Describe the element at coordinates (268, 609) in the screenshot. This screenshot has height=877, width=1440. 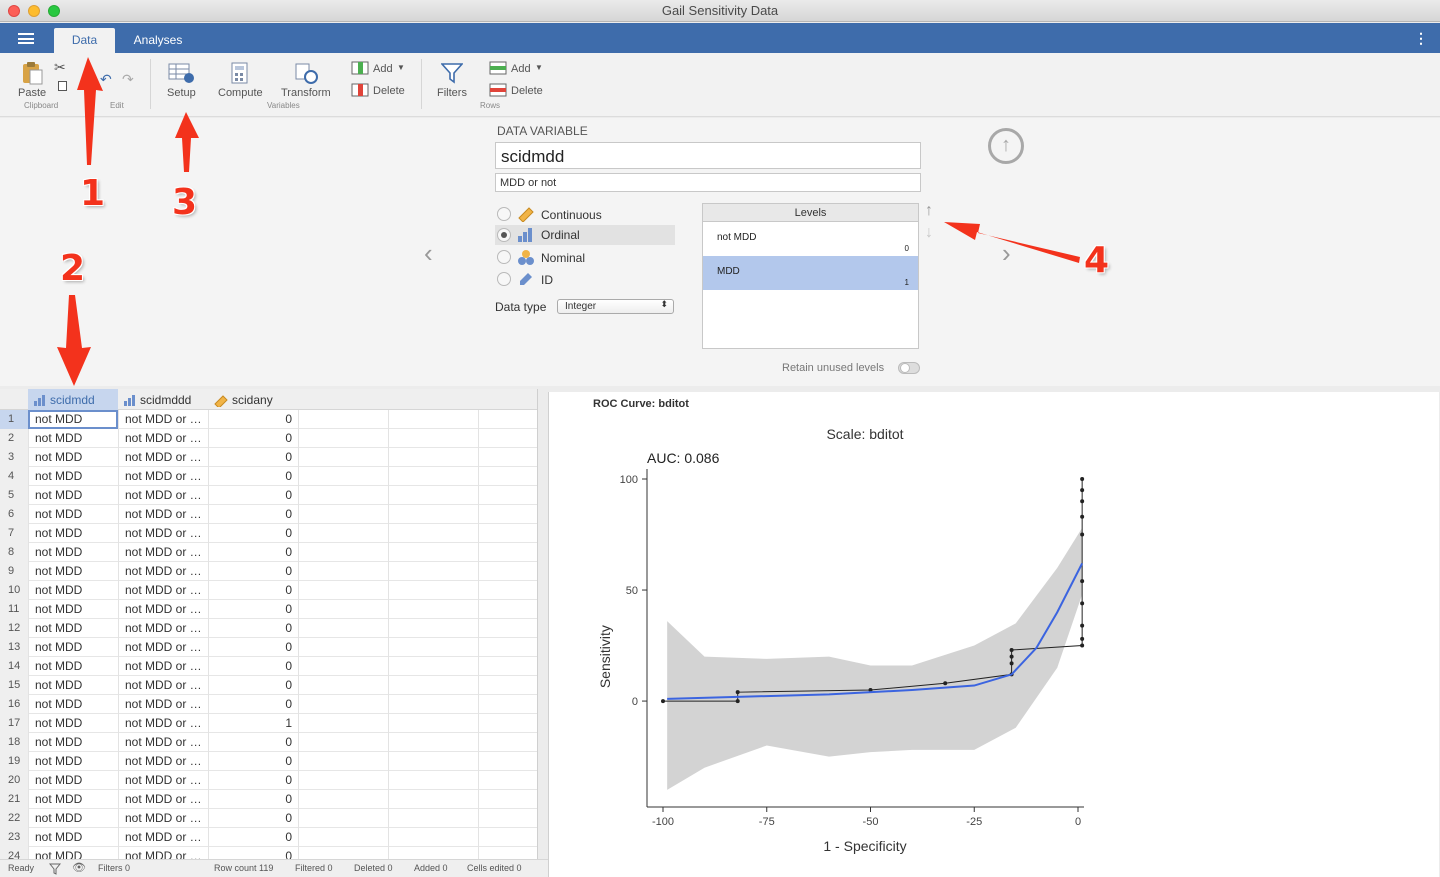
I see `table-row: 11 not MDD not MDD or … 0` at that location.